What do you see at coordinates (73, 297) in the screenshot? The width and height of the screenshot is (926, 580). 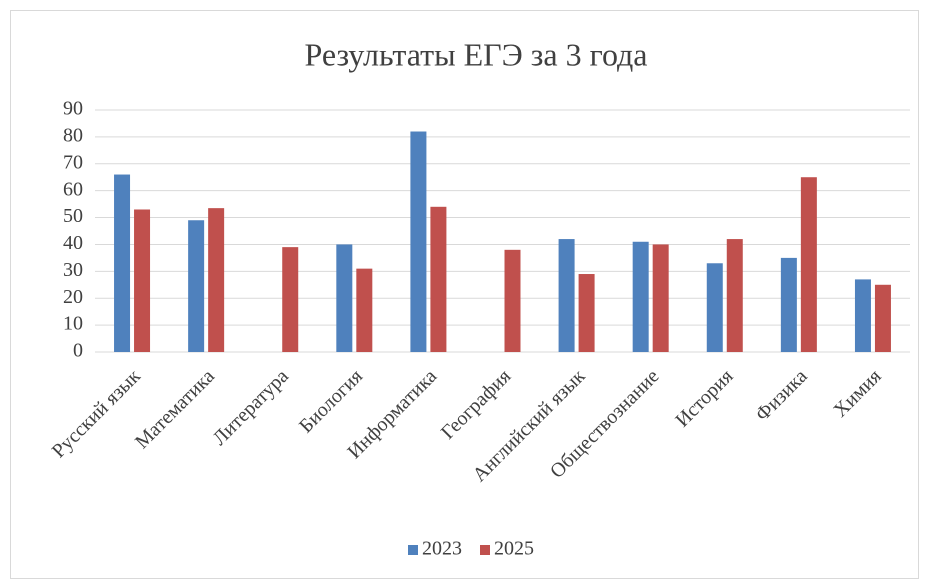 I see `y-tick-label: 20` at bounding box center [73, 297].